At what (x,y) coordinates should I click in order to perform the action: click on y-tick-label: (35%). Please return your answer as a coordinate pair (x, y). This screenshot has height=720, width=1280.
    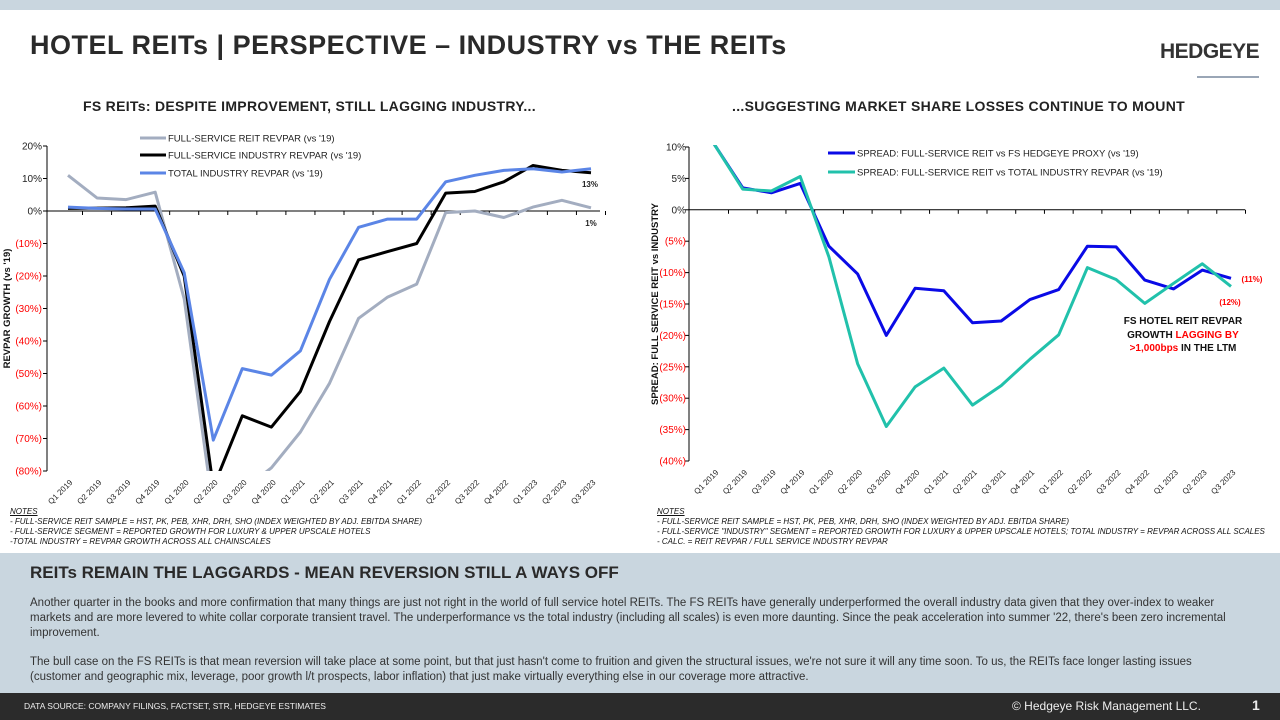
    Looking at the image, I should click on (672, 430).